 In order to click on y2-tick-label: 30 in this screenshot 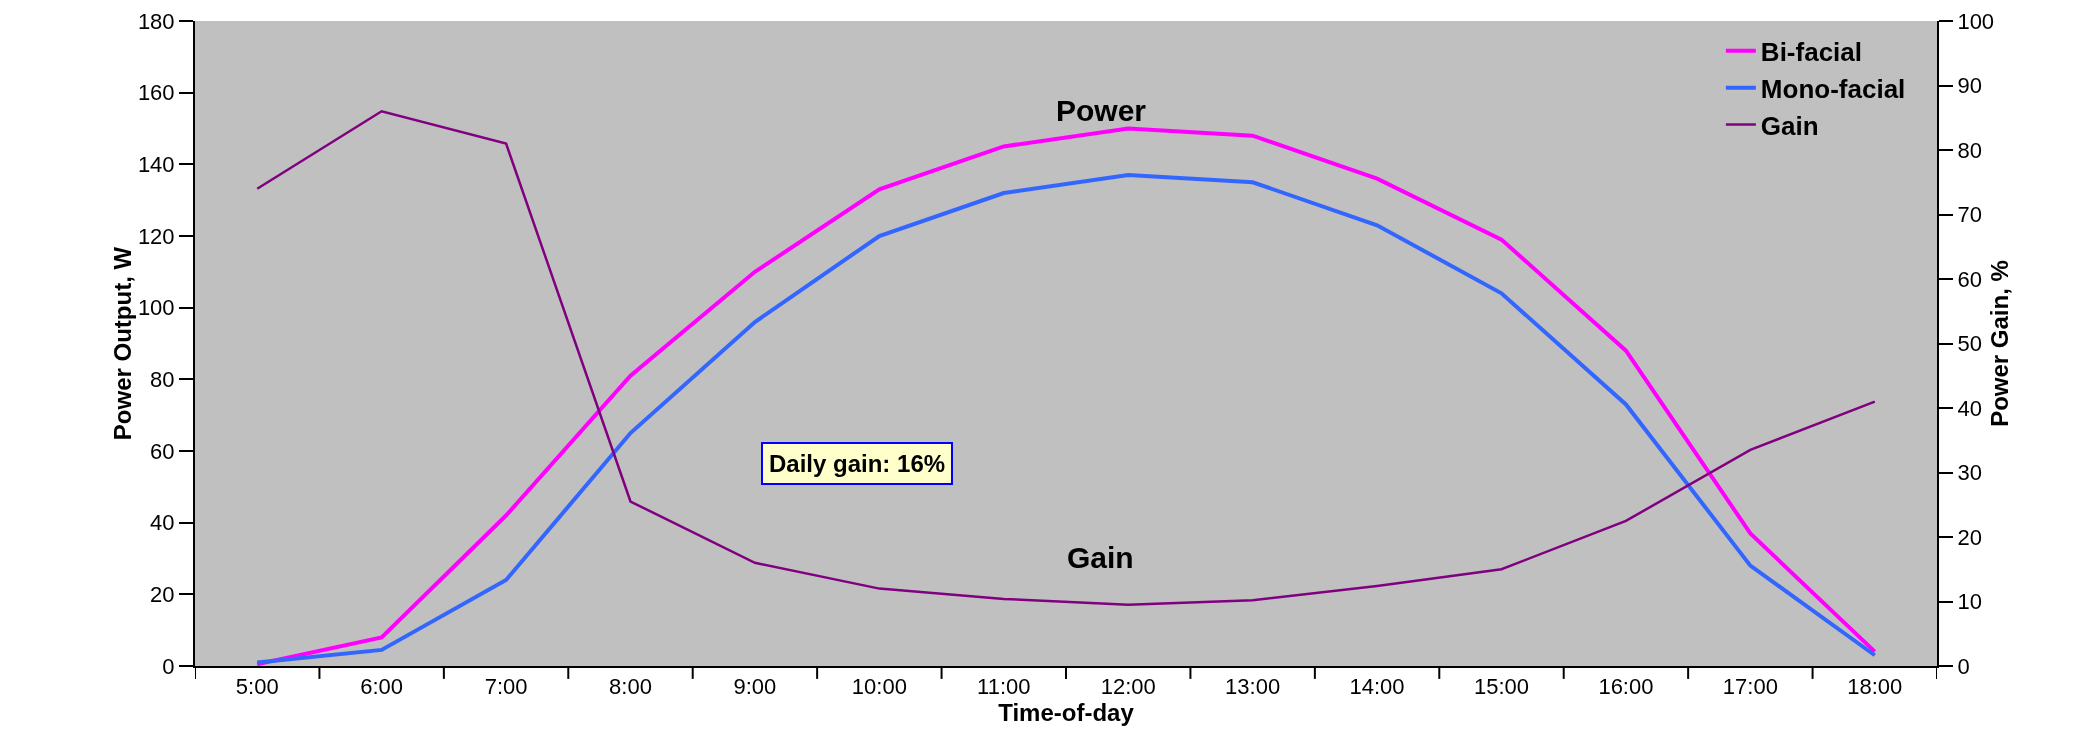, I will do `click(1969, 473)`.